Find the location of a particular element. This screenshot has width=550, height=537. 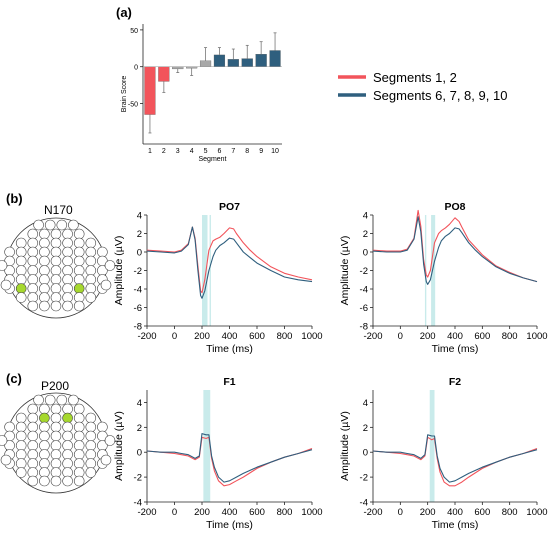

x-tick-label: 9 is located at coordinates (261, 151).